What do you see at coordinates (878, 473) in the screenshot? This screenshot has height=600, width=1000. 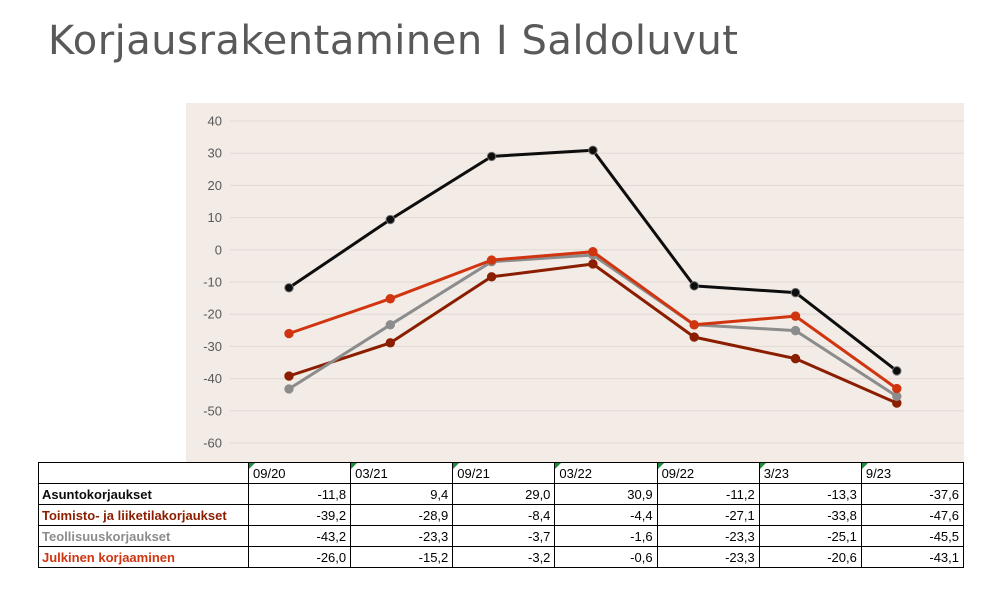 I see `category-label: 9/23` at bounding box center [878, 473].